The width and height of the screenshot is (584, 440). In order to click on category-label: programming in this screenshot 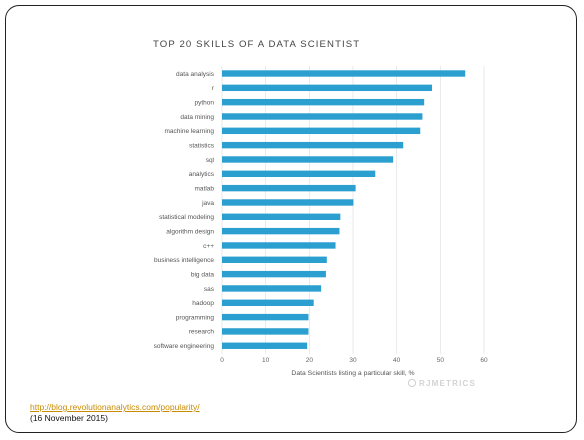, I will do `click(195, 317)`.